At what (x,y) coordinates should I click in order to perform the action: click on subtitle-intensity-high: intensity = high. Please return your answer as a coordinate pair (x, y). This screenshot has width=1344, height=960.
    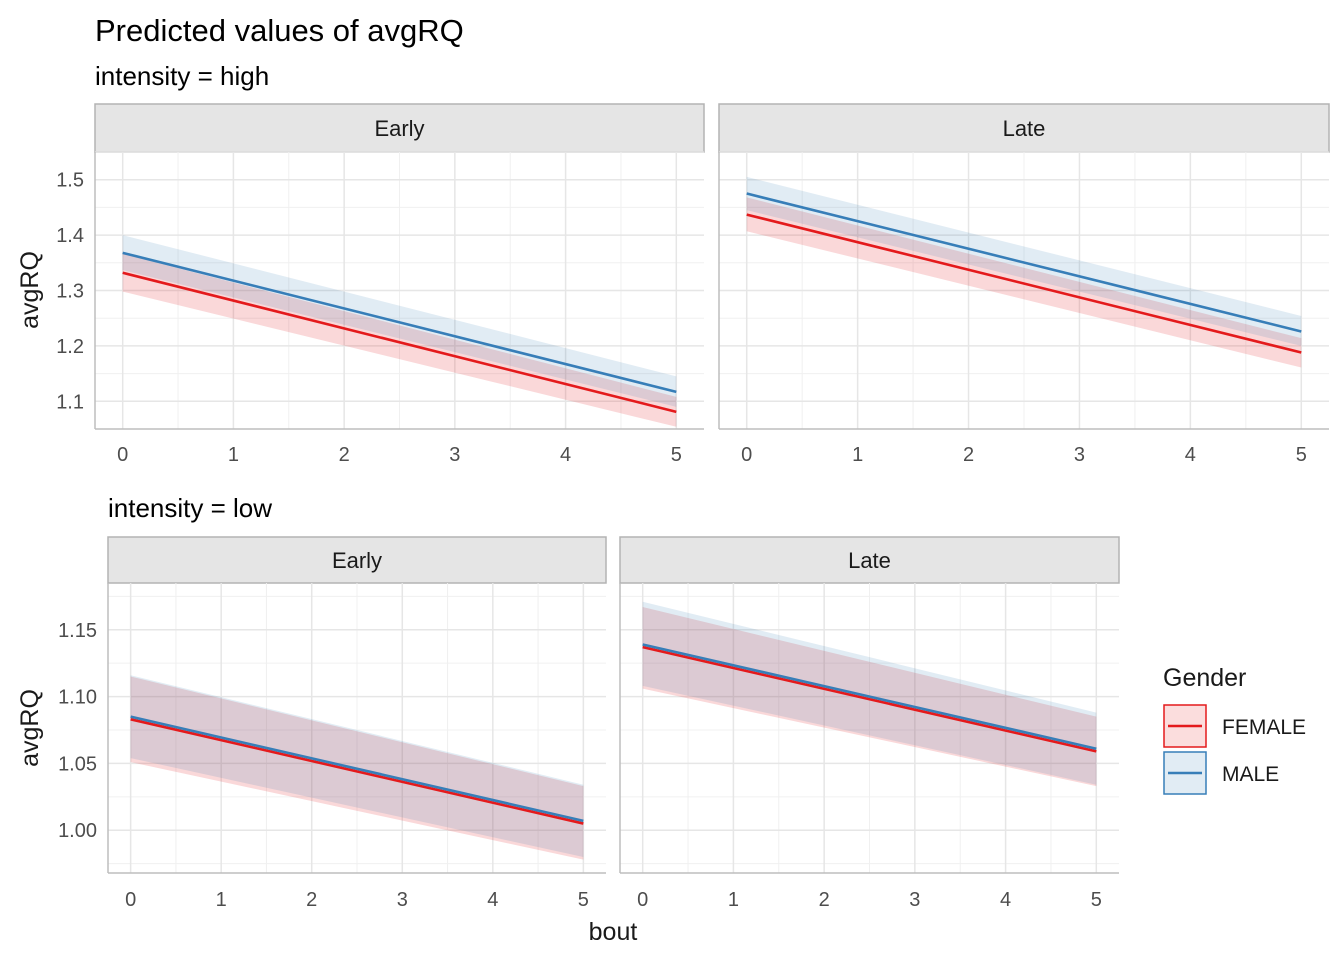
    Looking at the image, I should click on (182, 76).